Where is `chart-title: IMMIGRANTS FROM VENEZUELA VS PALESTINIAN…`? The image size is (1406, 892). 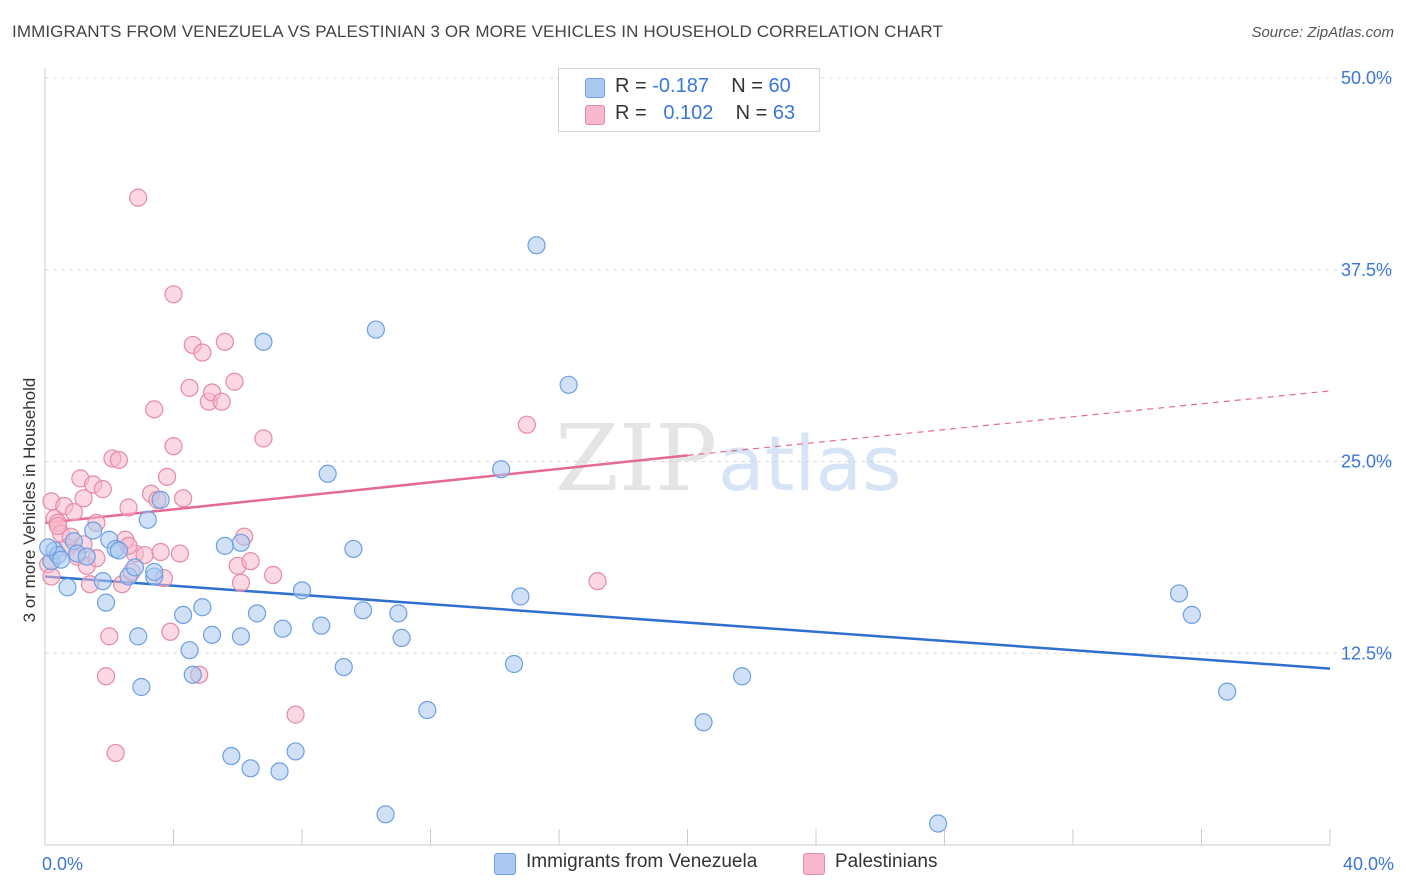
chart-title: IMMIGRANTS FROM VENEZUELA VS PALESTINIAN… is located at coordinates (477, 31).